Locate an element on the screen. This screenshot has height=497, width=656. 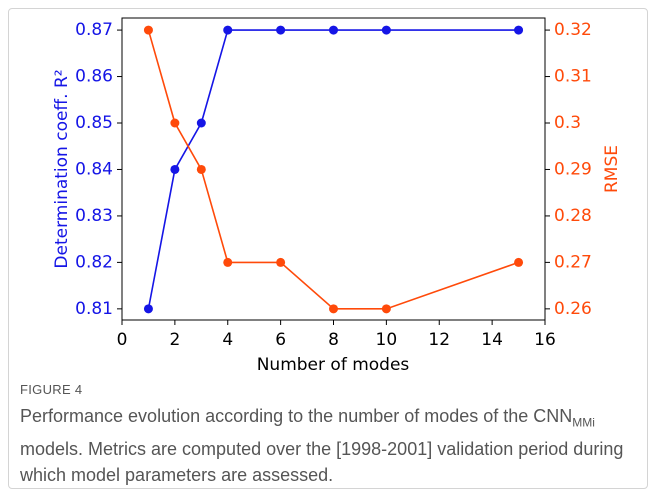
y-tick-label: 0.85 is located at coordinates (94, 123).